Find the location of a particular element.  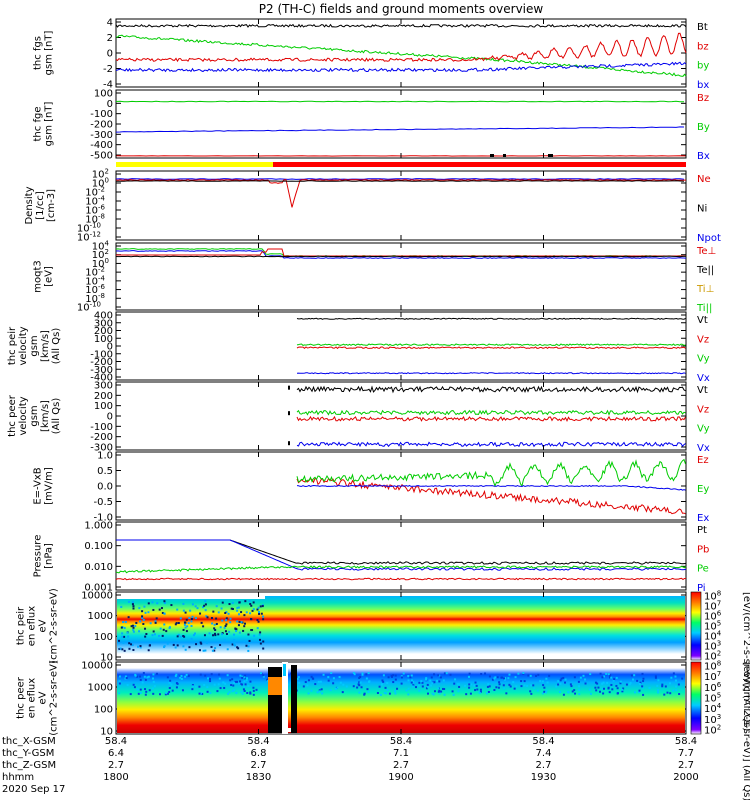

panel-ylabel: thc fgsgsm [nT] is located at coordinates (44, 53).